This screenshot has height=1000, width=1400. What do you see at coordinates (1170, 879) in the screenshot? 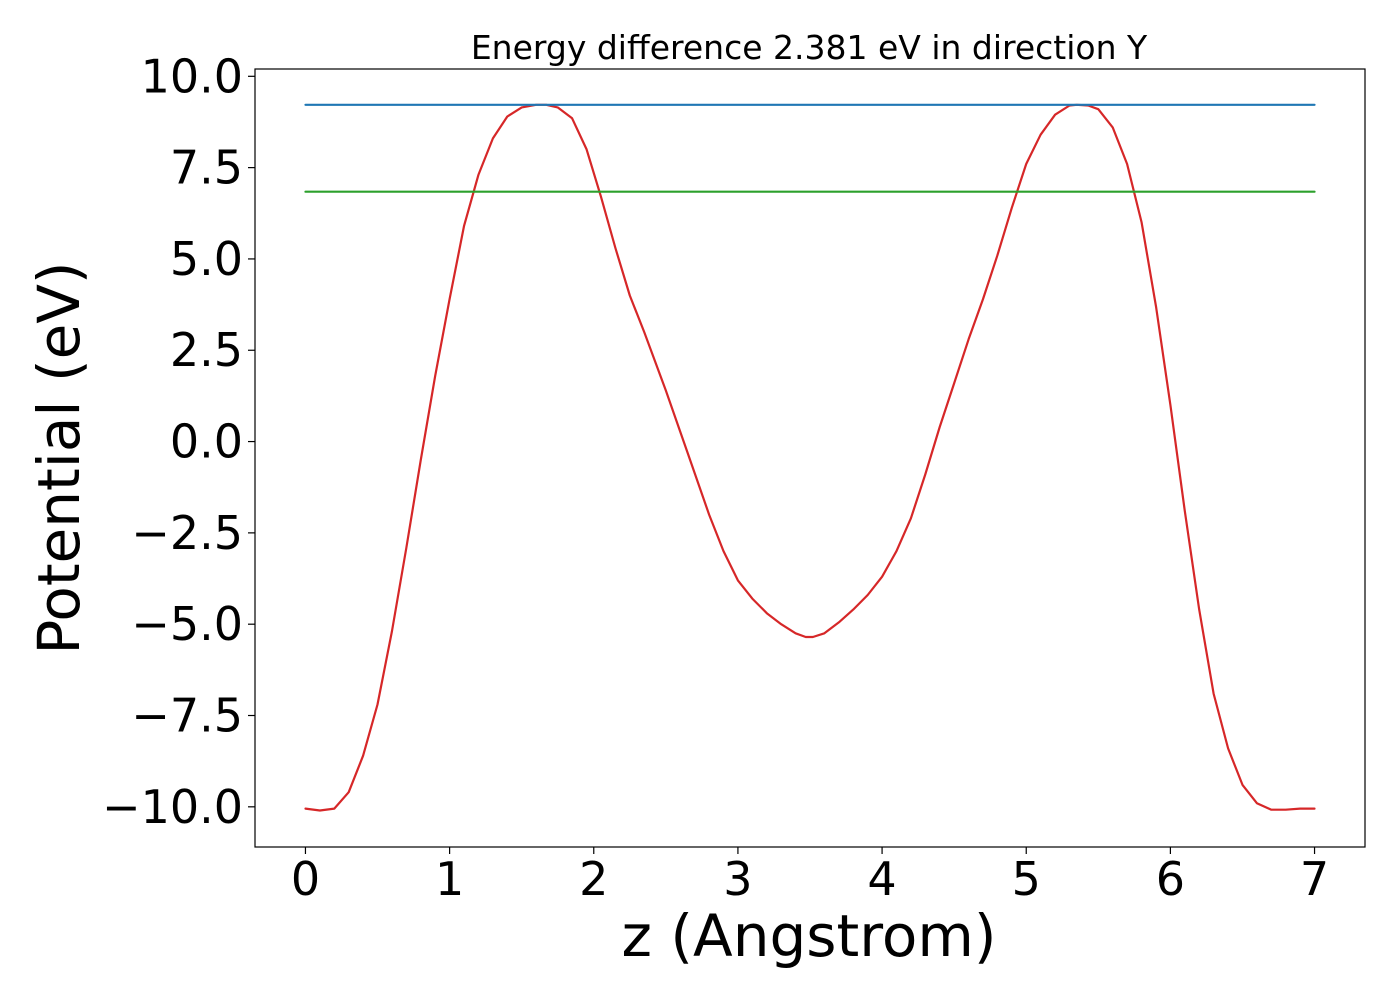
I see `x-tick-label: 6` at bounding box center [1170, 879].